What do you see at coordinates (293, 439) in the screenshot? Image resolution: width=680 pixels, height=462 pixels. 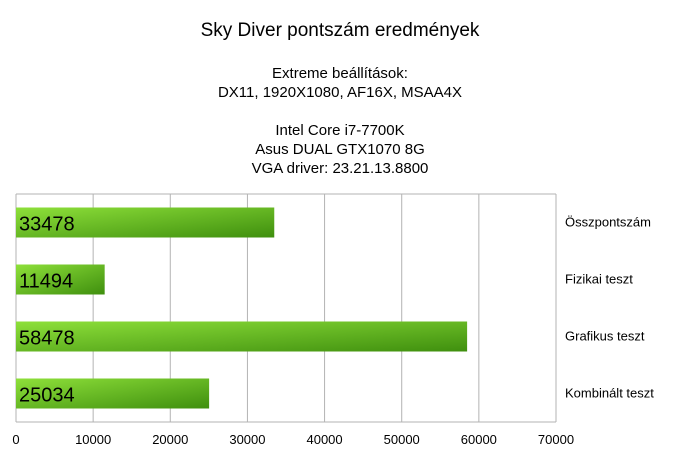 I see `x-axis: 0 10000 20000 30000 40000 50000 60000 70000` at bounding box center [293, 439].